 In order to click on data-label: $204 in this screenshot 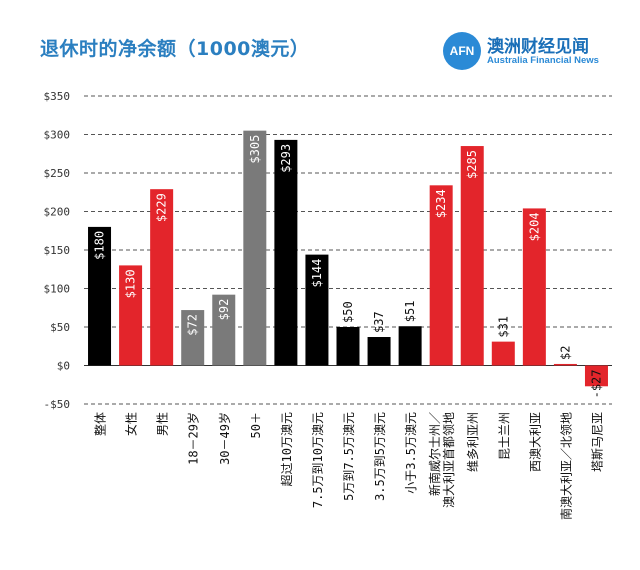, I will do `click(534, 226)`.